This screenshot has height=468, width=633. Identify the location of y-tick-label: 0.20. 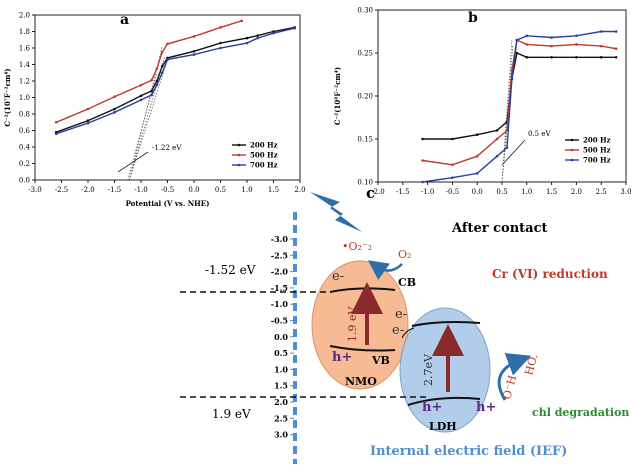
(365, 97).